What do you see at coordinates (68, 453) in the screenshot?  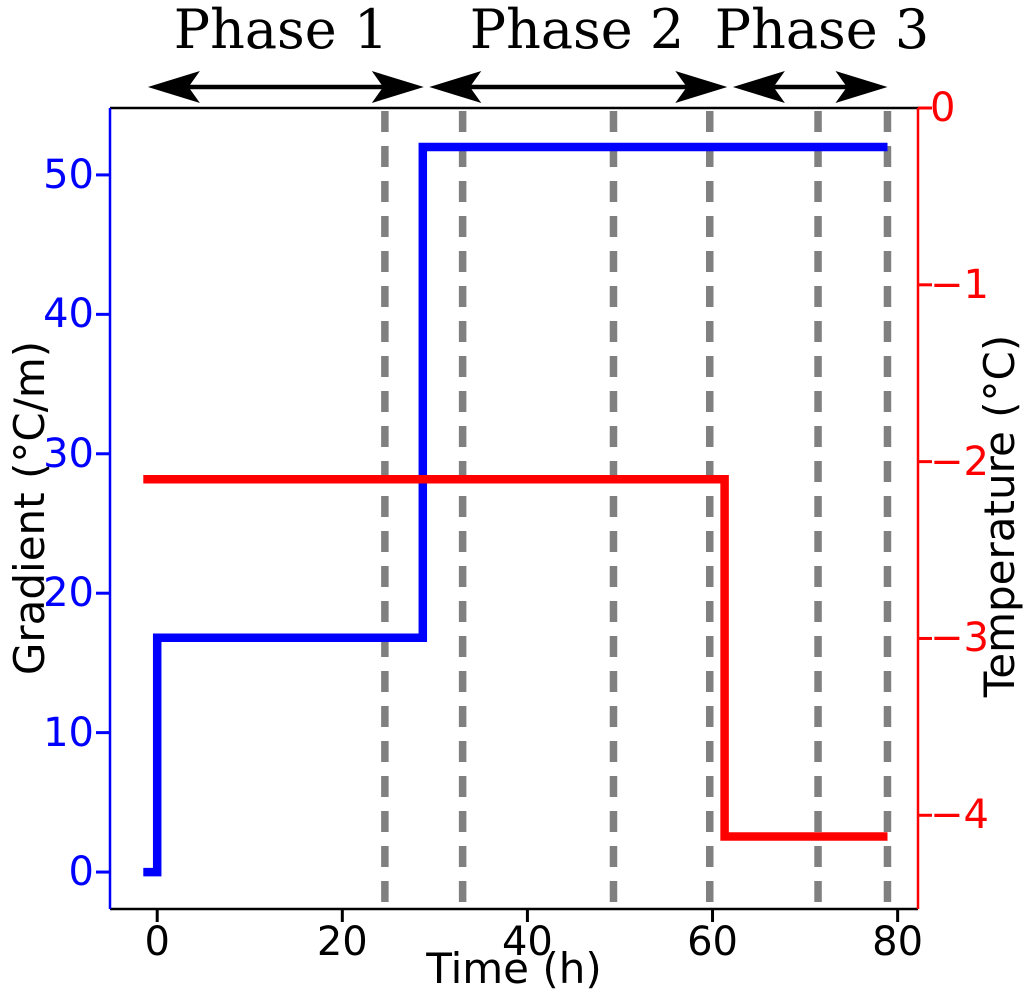 I see `left-tick-label-30: 30` at bounding box center [68, 453].